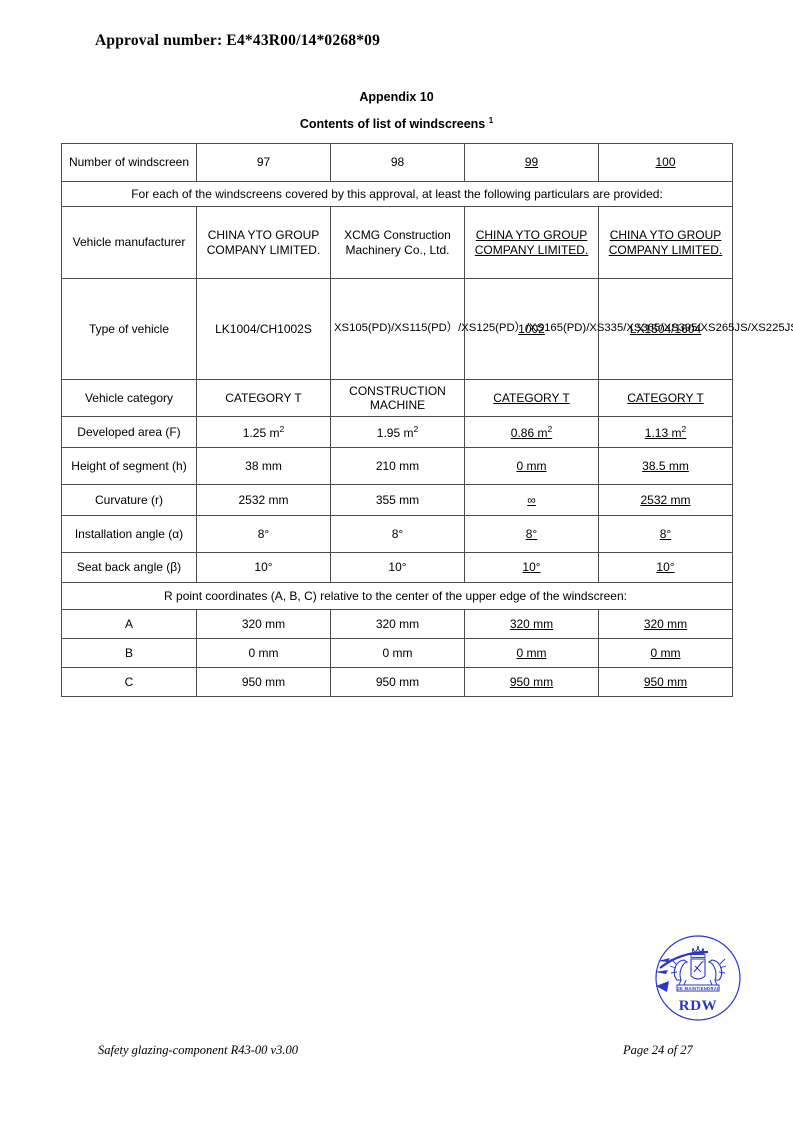 The width and height of the screenshot is (793, 1122). What do you see at coordinates (658, 1050) in the screenshot?
I see `footer-page-number: Page 24 of 27` at bounding box center [658, 1050].